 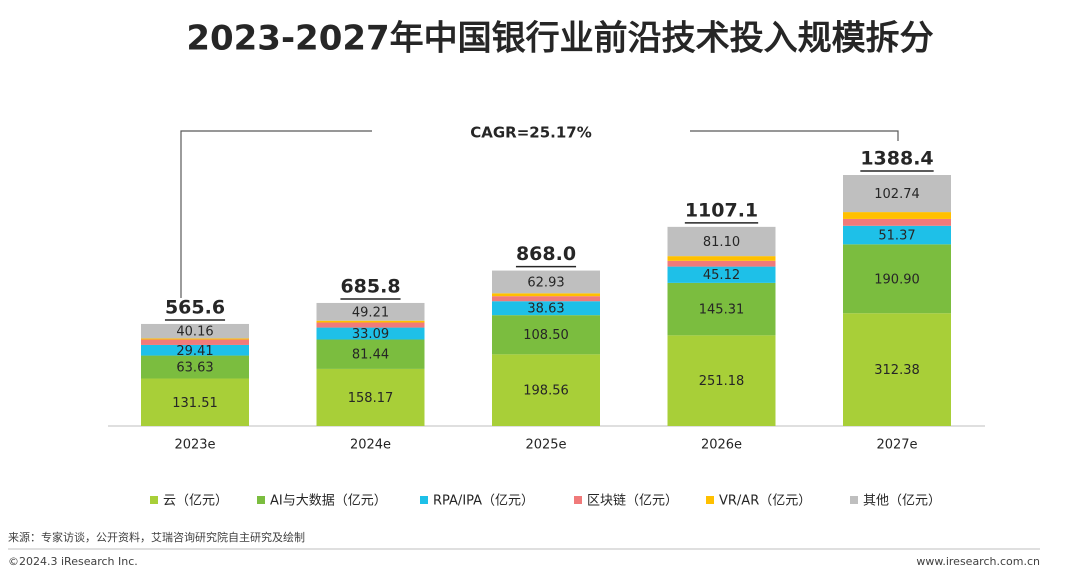 I want to click on data-label: 62.93, so click(x=545, y=282).